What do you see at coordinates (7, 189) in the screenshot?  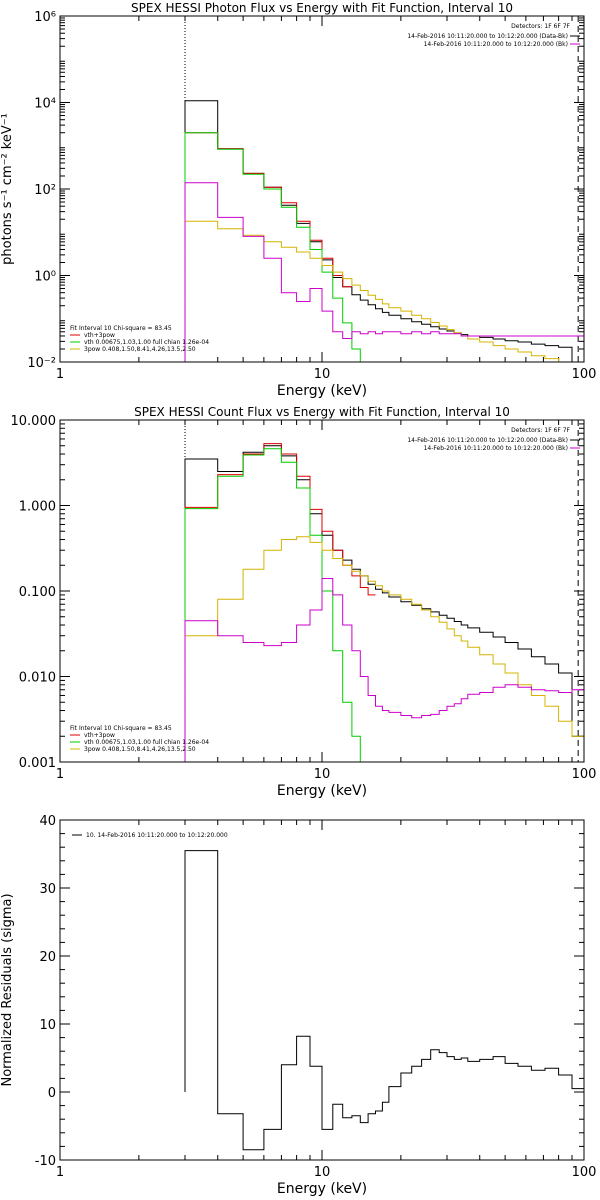 I see `y-axis-label: photons s⁻¹ cm⁻² keV⁻¹` at bounding box center [7, 189].